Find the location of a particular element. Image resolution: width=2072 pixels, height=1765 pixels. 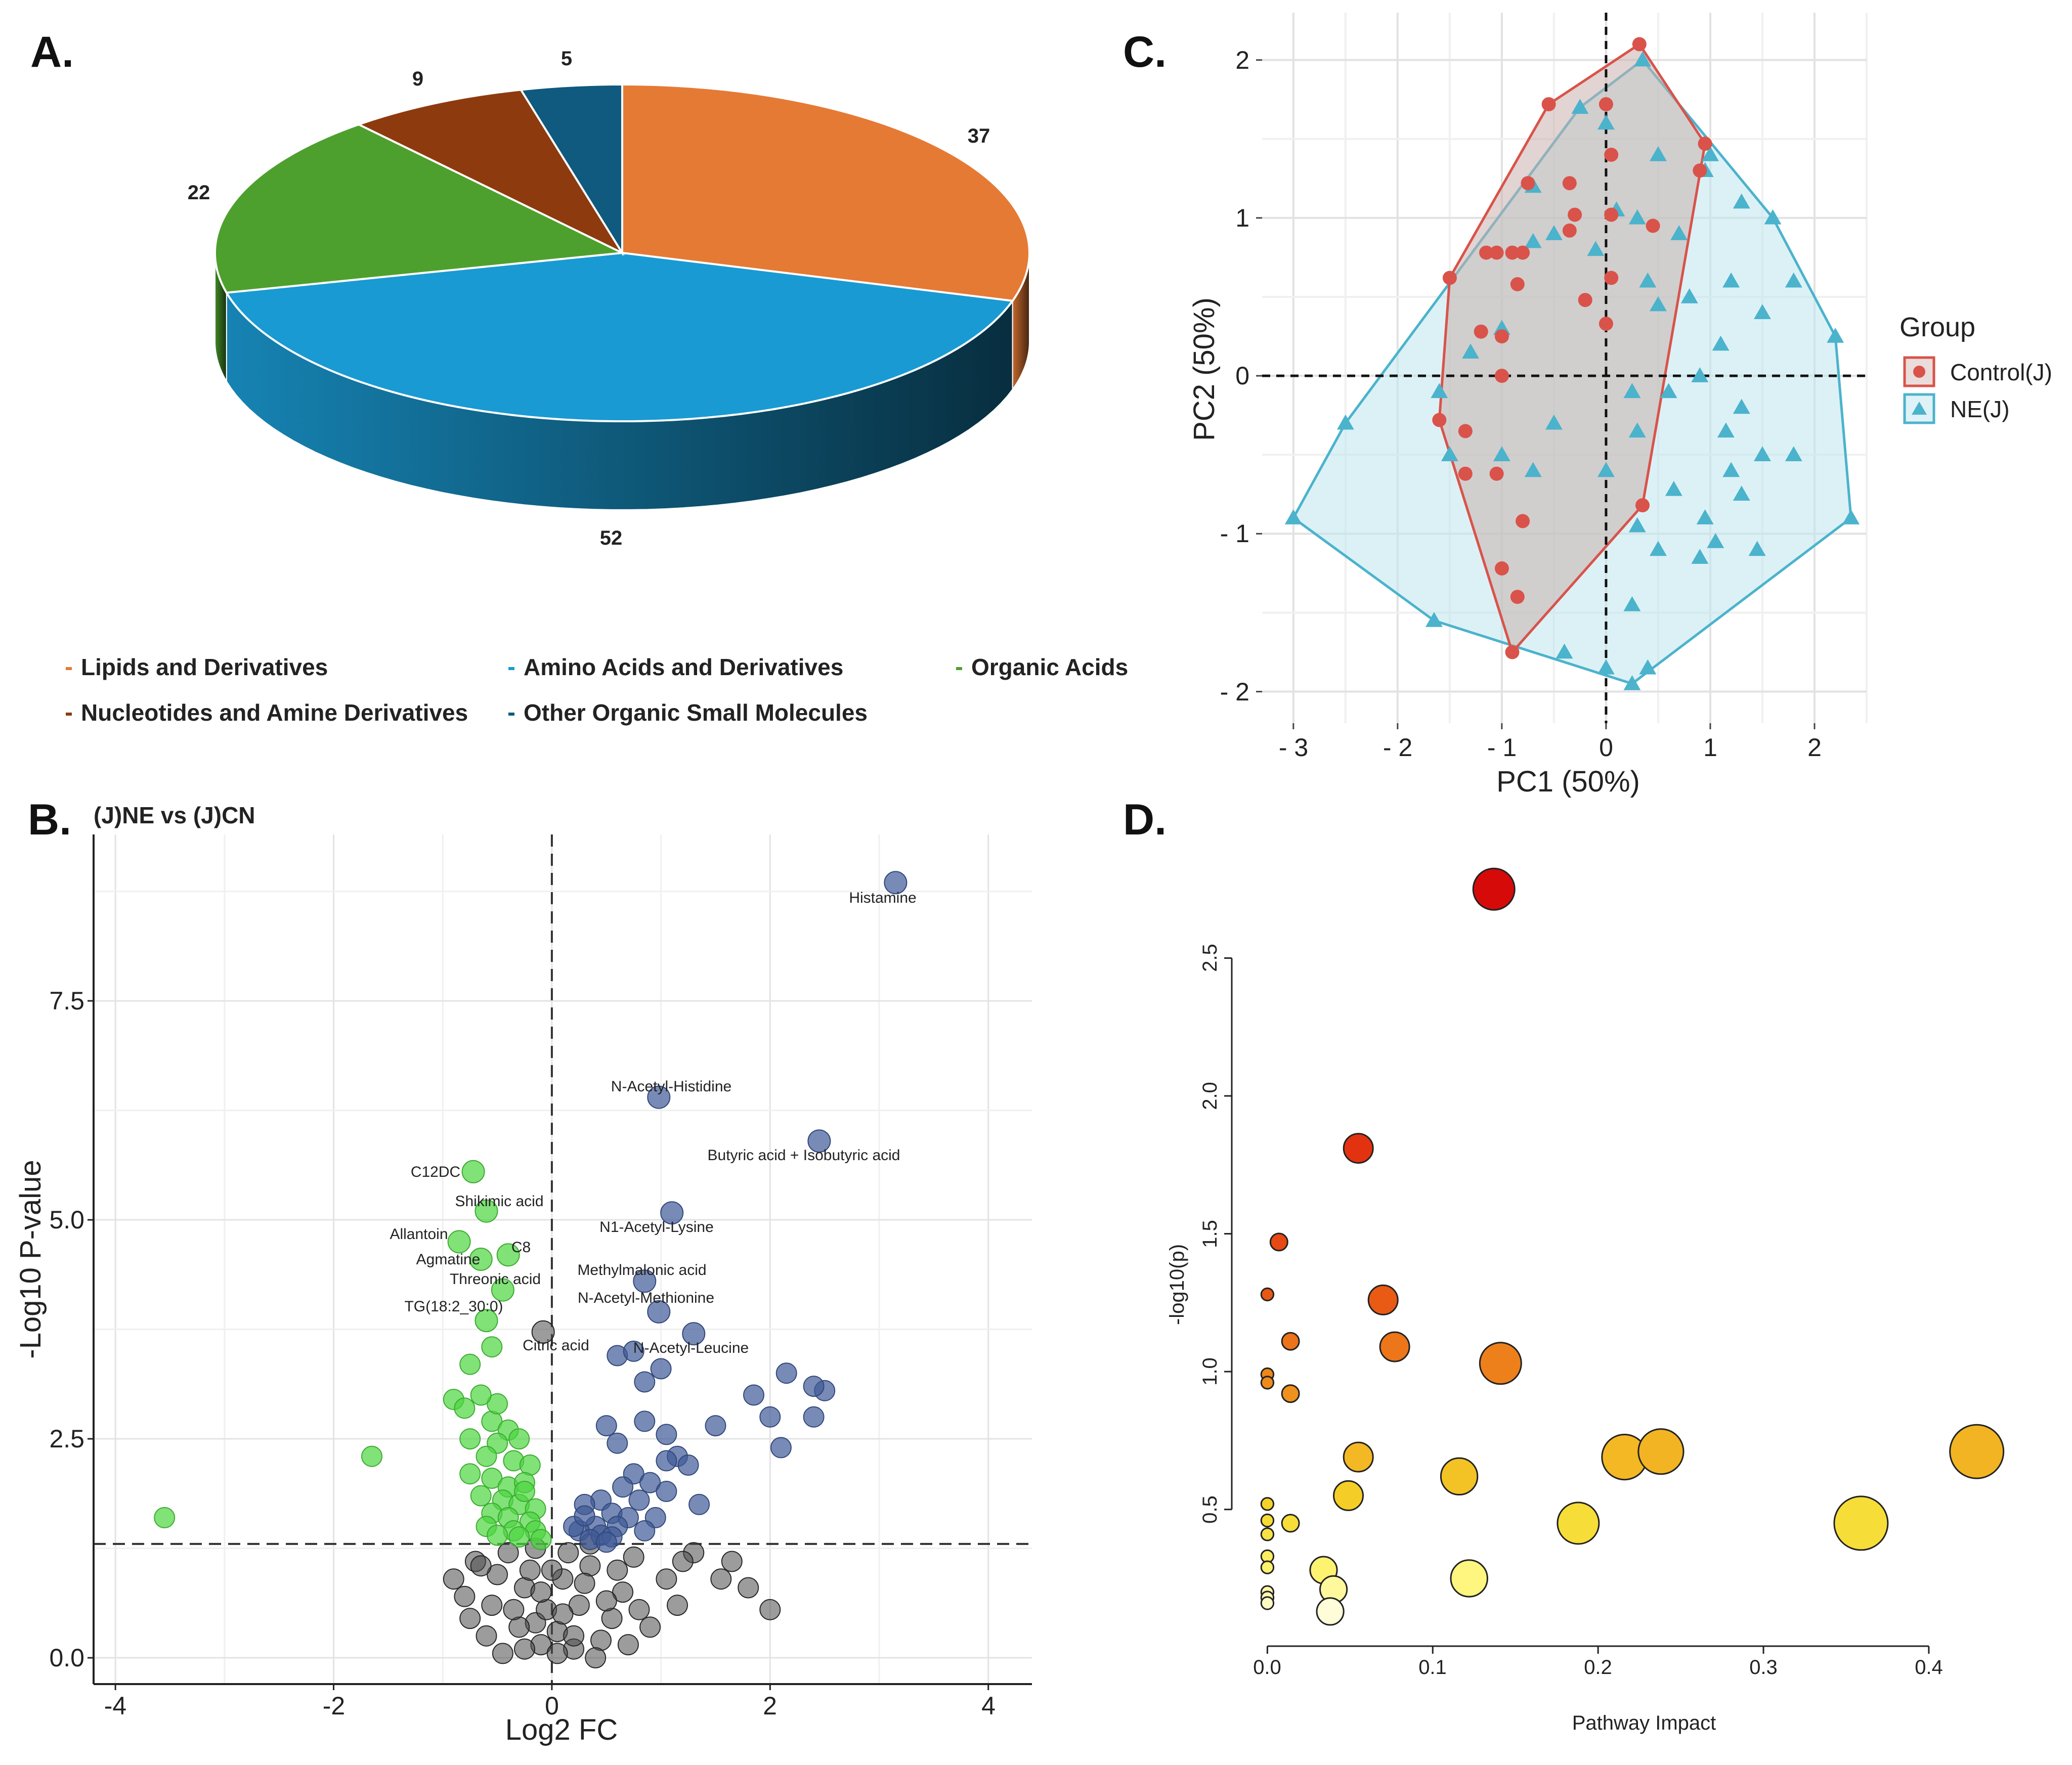

volcano-label: Threonic acid is located at coordinates (495, 1279).